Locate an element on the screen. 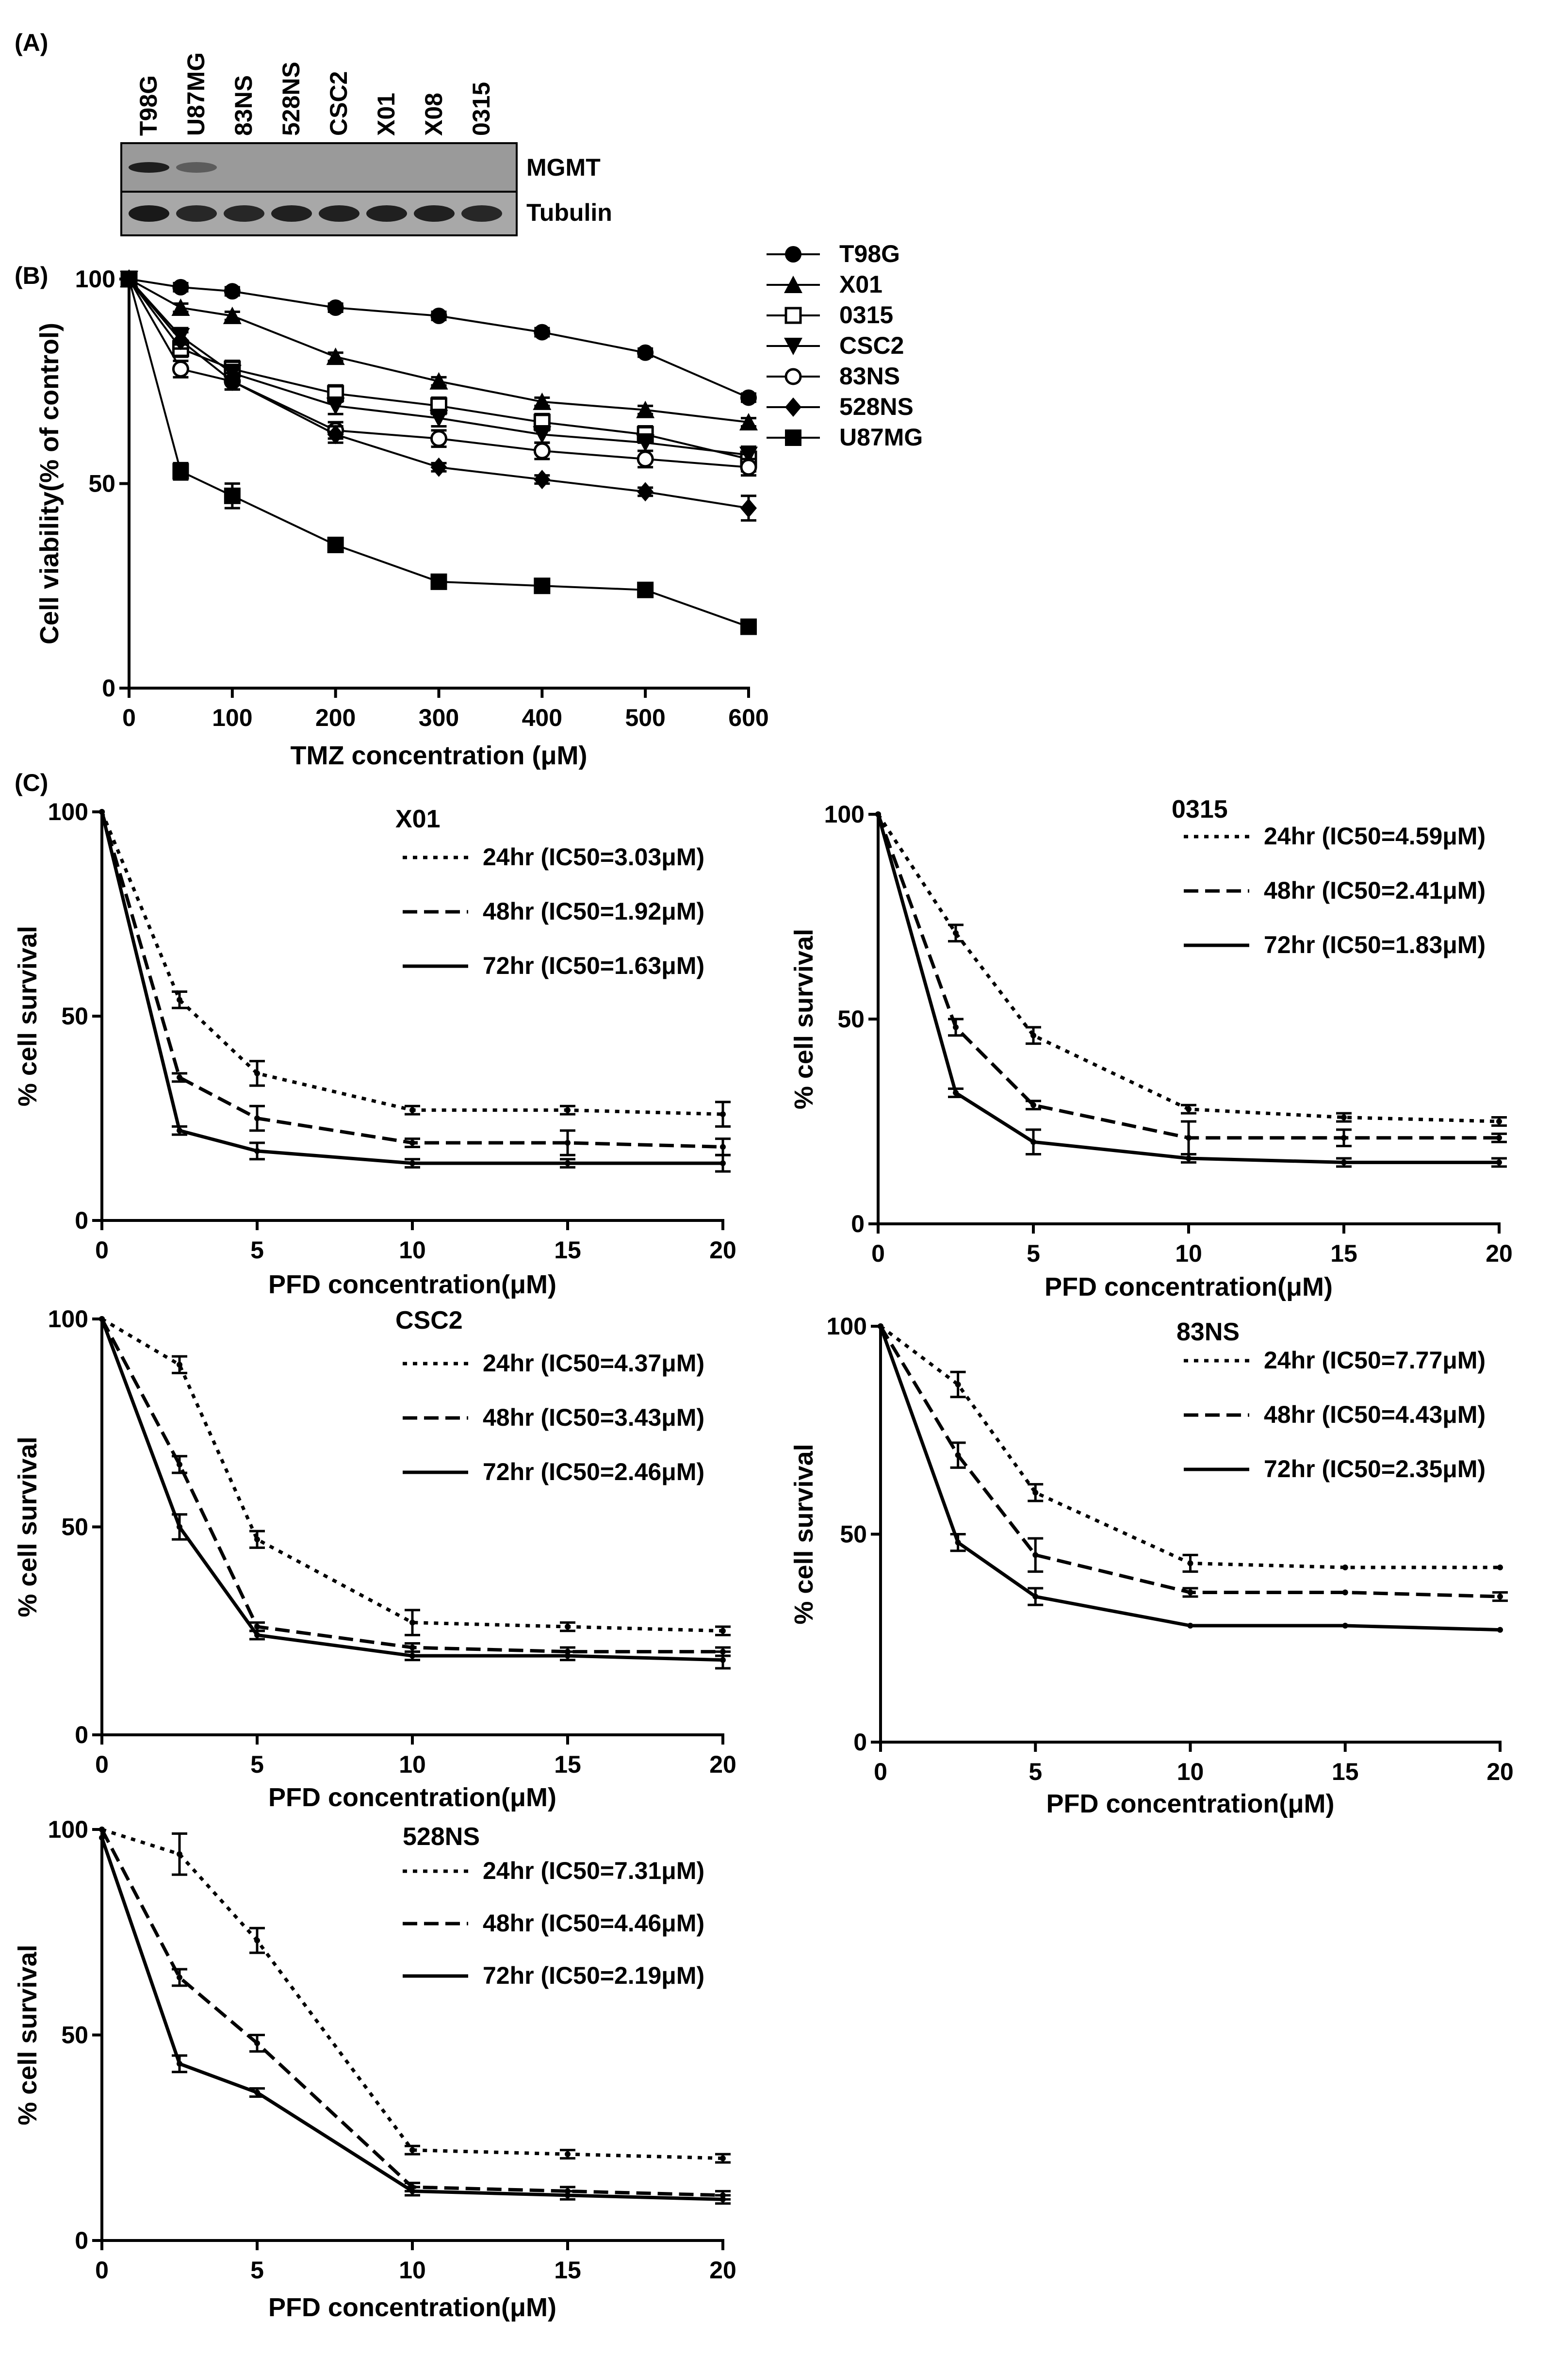 This screenshot has height=2372, width=1568. legend-label: 72hr (IC50=1.63μM) is located at coordinates (593, 965).